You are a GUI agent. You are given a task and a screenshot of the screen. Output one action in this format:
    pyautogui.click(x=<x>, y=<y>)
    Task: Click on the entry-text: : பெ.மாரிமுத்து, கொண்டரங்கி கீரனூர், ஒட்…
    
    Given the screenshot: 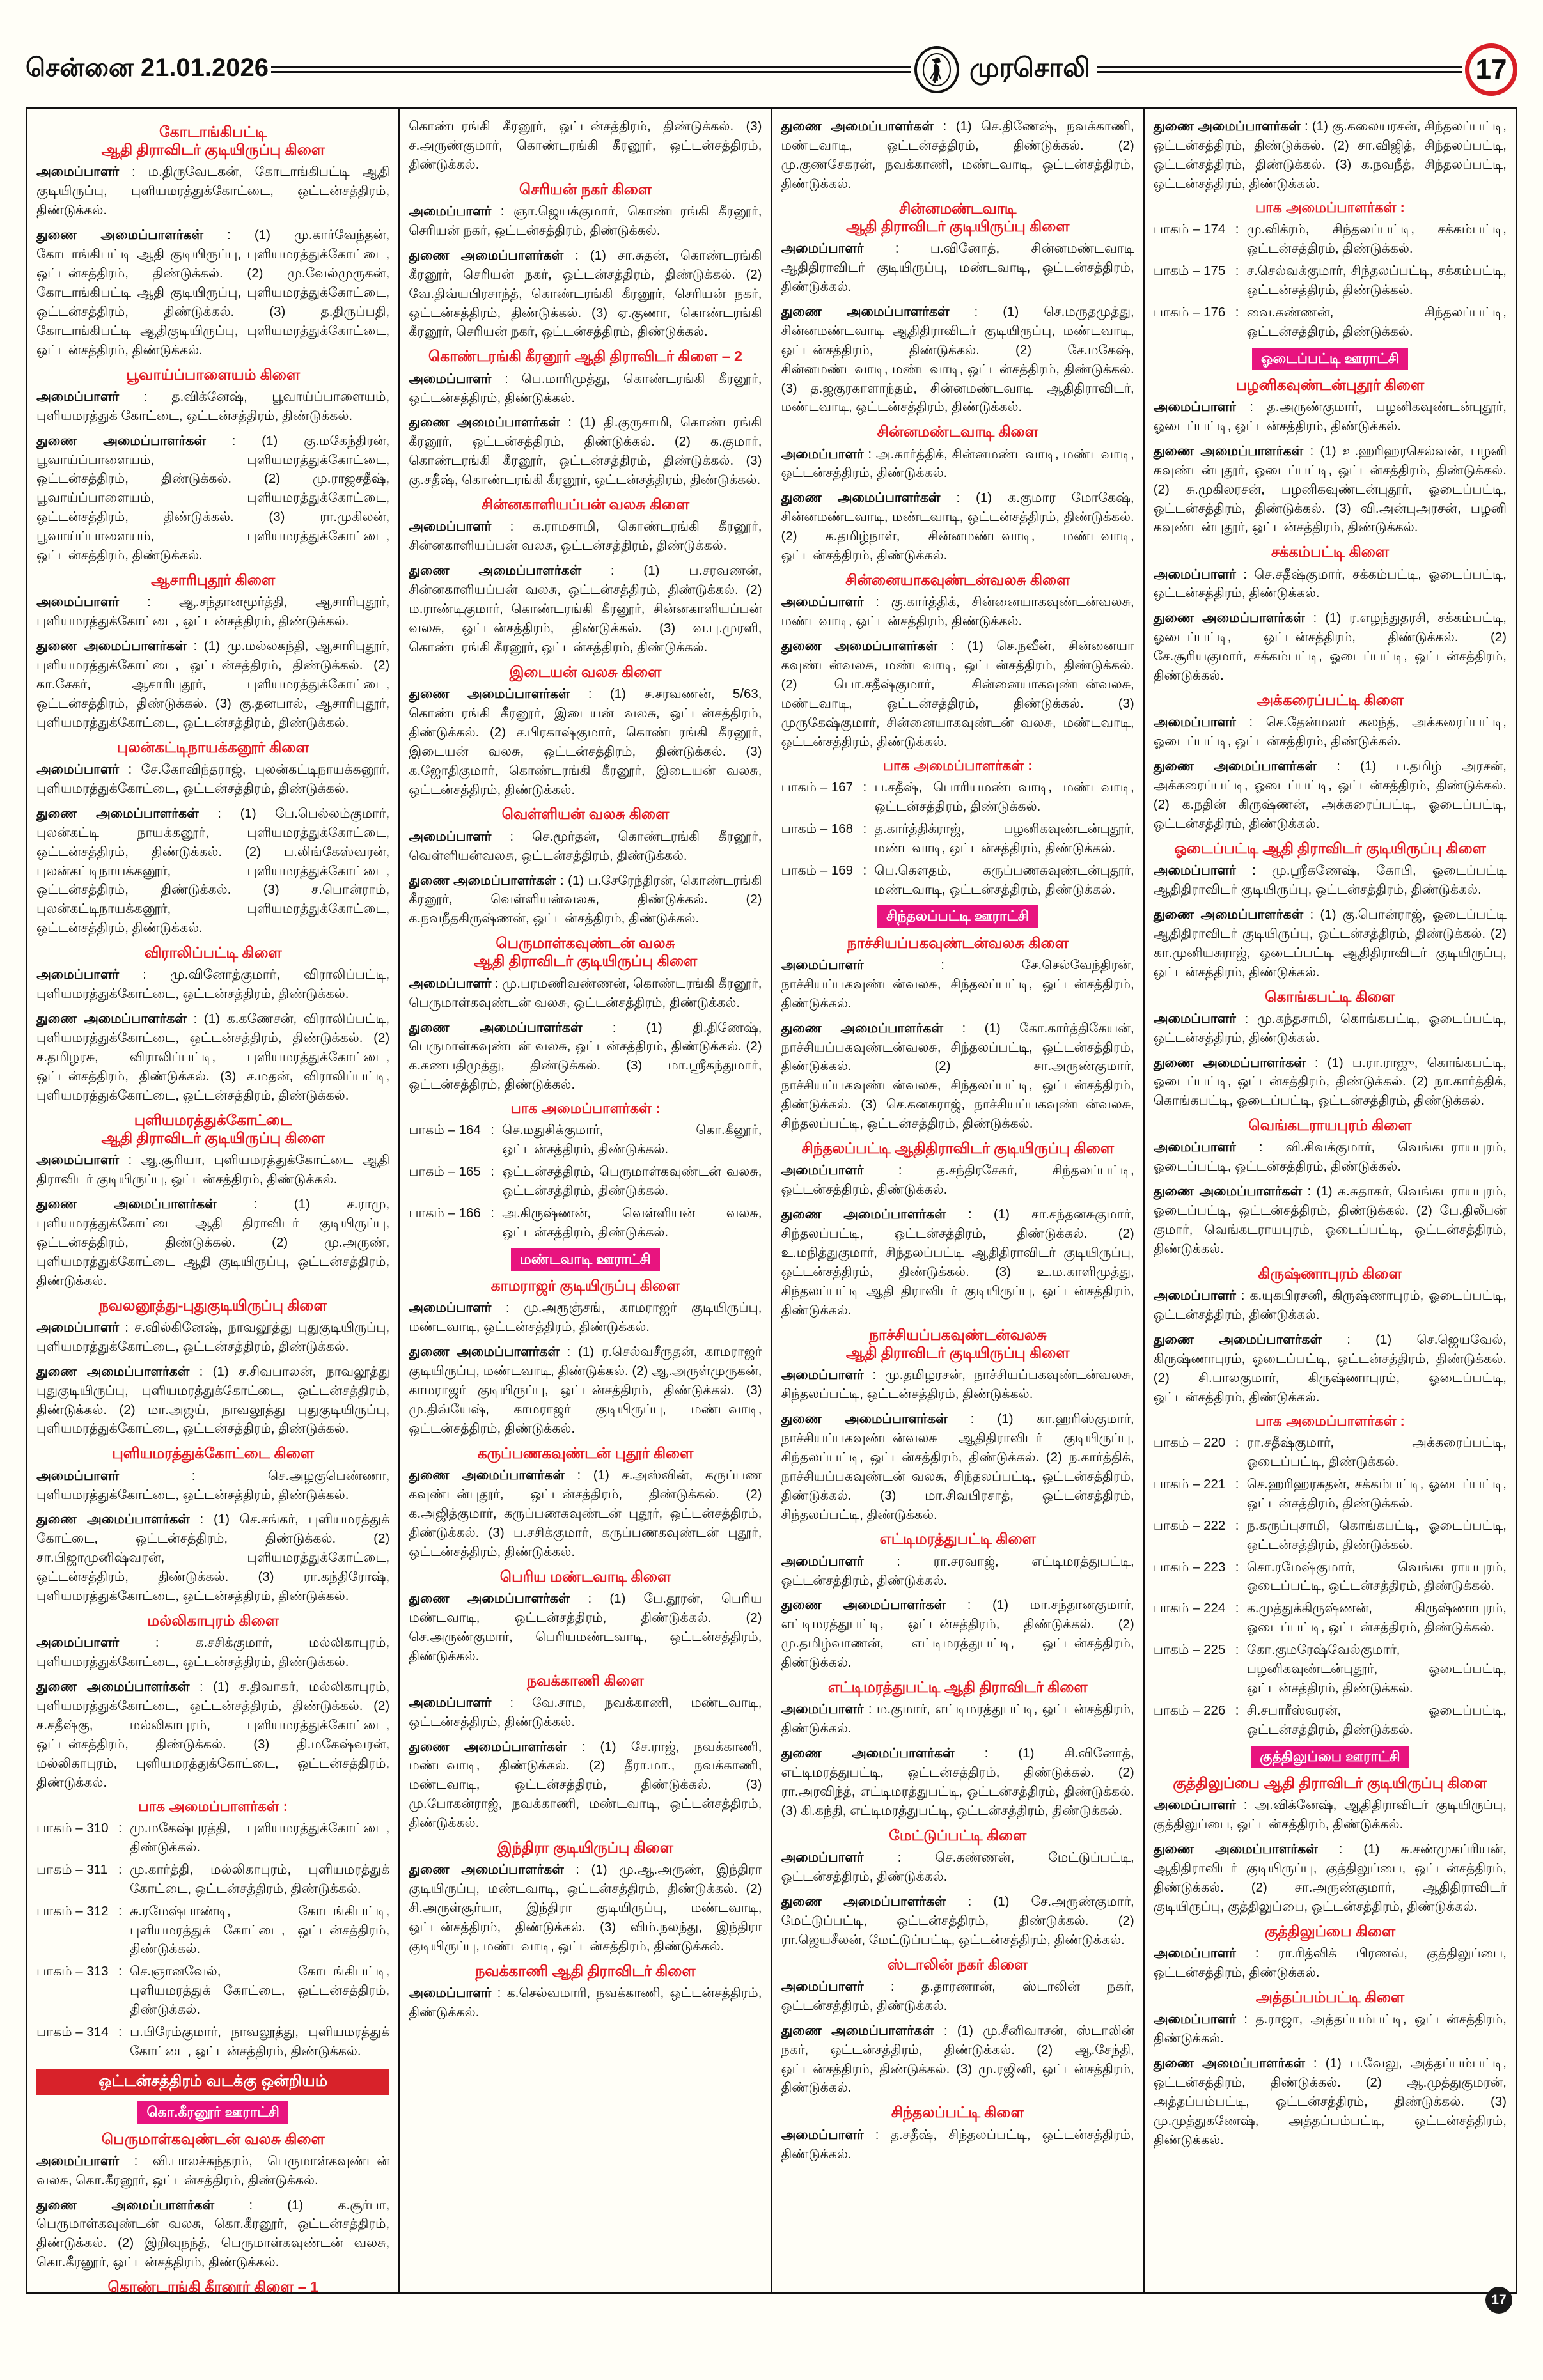 What is the action you would take?
    pyautogui.click(x=585, y=388)
    